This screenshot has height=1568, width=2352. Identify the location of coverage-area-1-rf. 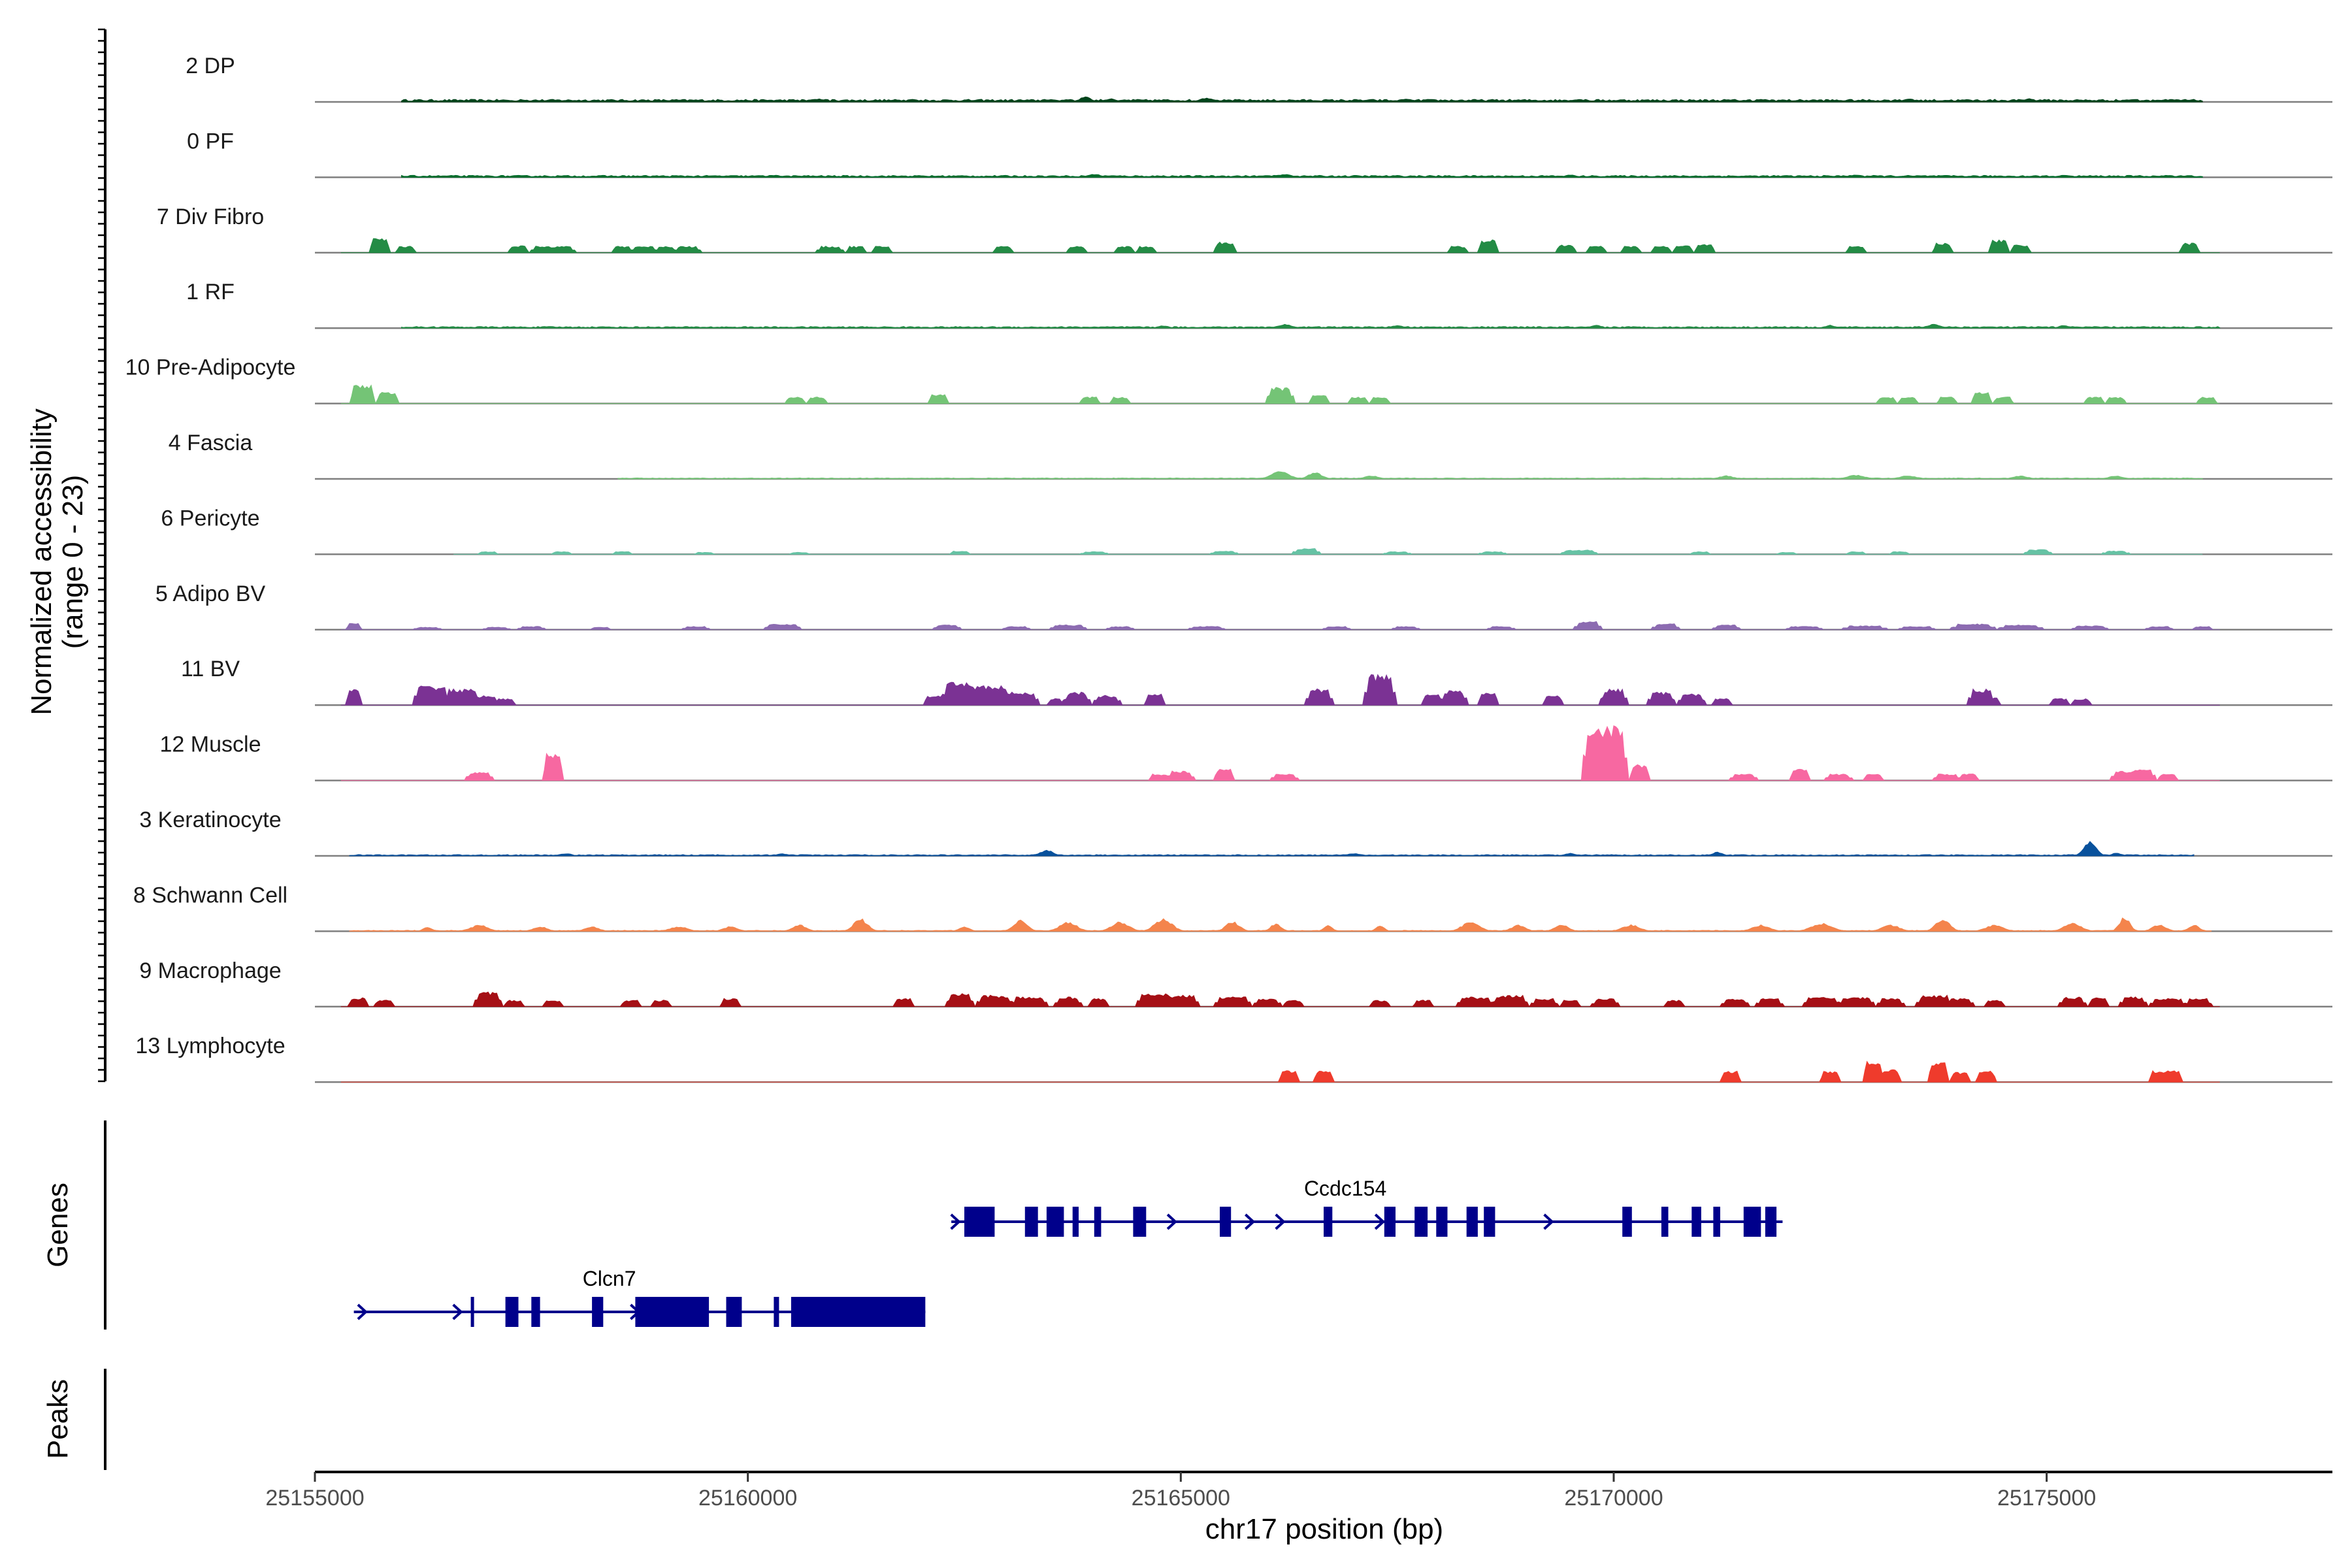
(1311, 326).